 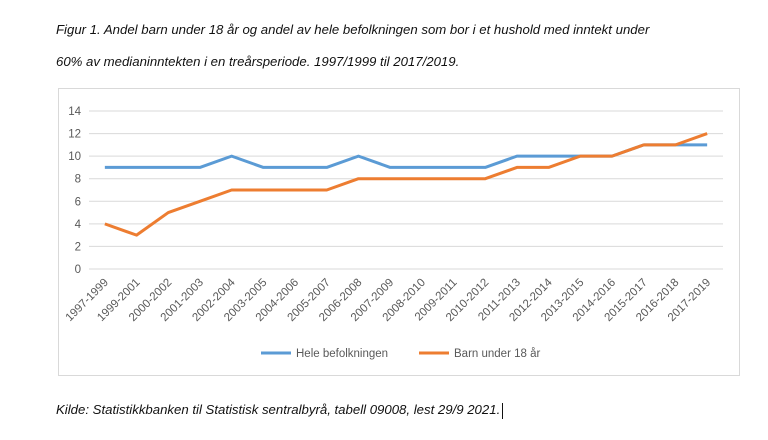 I want to click on text-cursor, so click(x=503, y=410).